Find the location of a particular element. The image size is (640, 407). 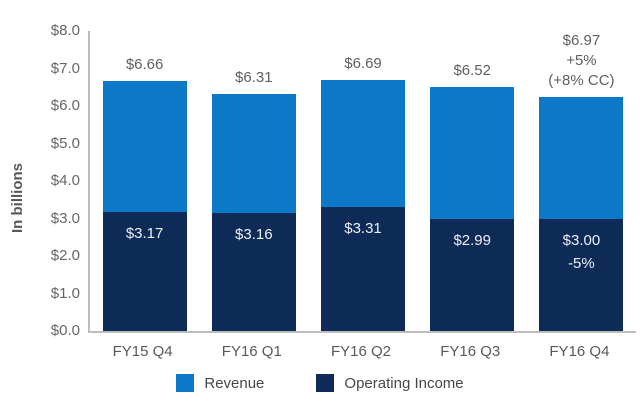

operating-income-bar: $3.16 is located at coordinates (253, 271).